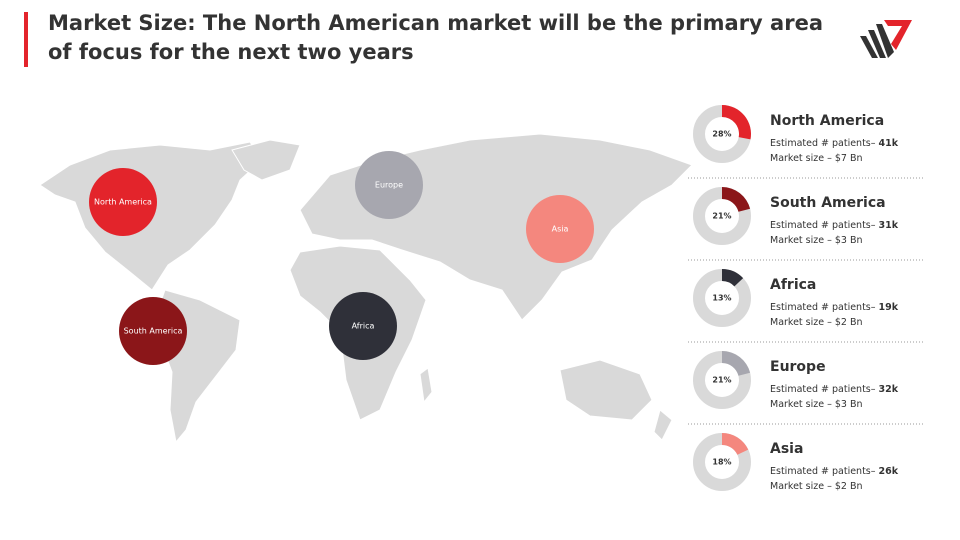 The image size is (960, 540). I want to click on accent-bar, so click(26, 39).